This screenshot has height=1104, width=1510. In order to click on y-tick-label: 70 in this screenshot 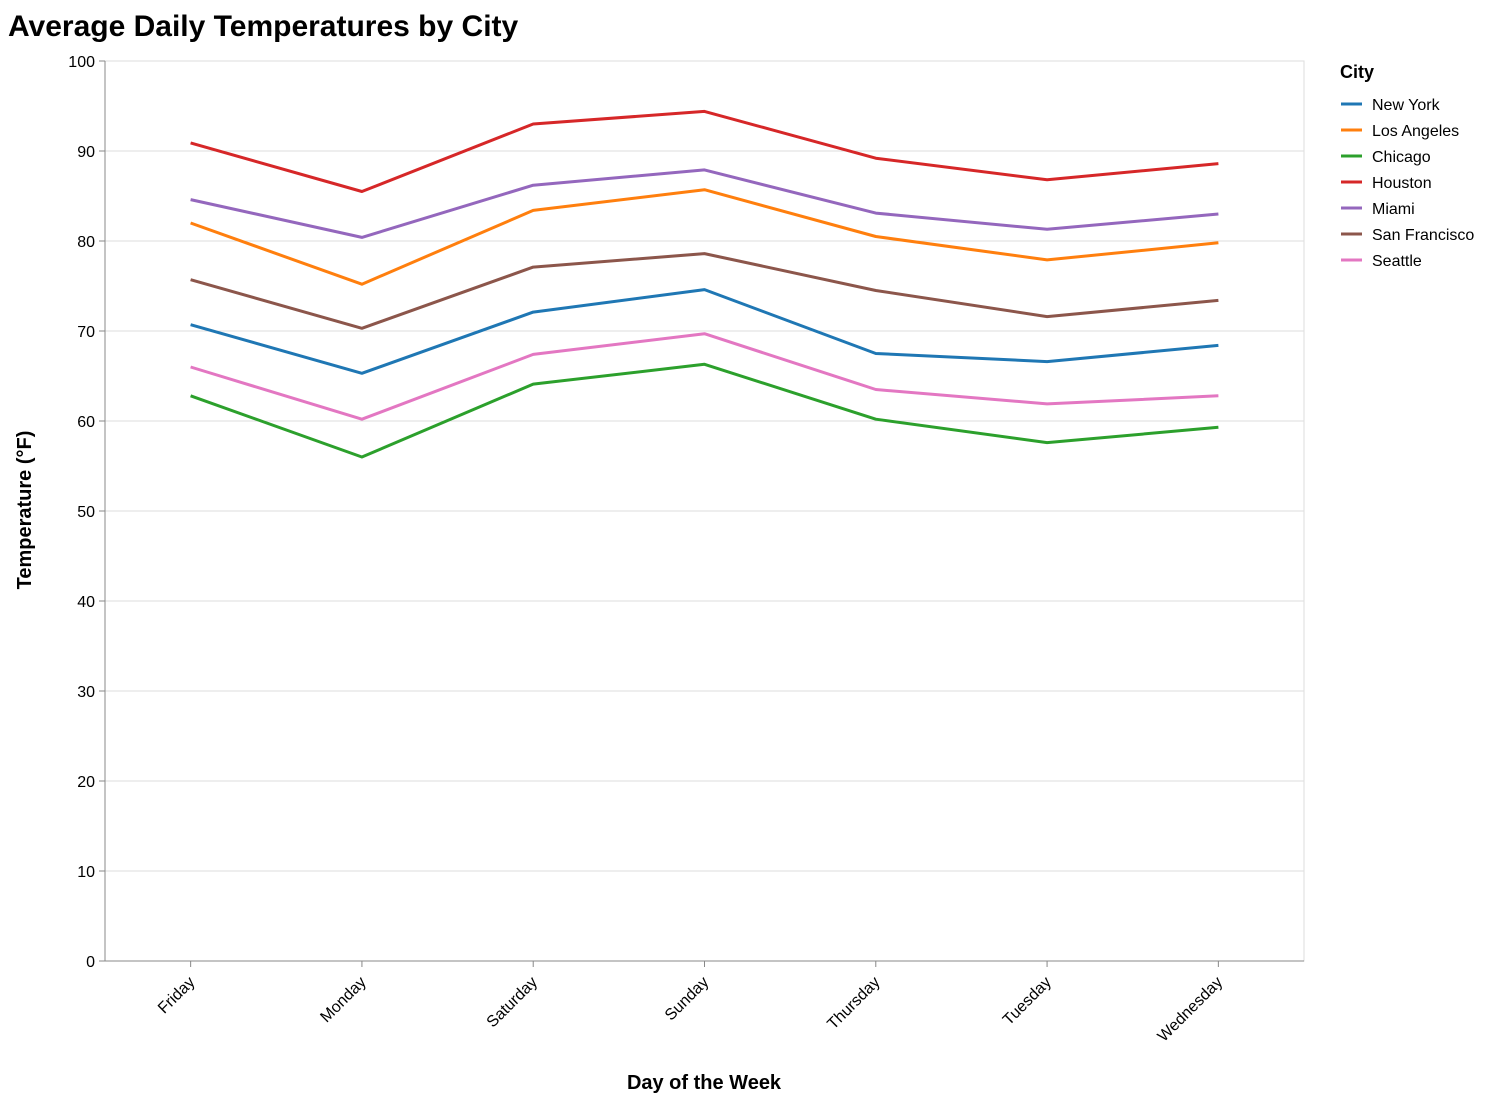, I will do `click(86, 332)`.